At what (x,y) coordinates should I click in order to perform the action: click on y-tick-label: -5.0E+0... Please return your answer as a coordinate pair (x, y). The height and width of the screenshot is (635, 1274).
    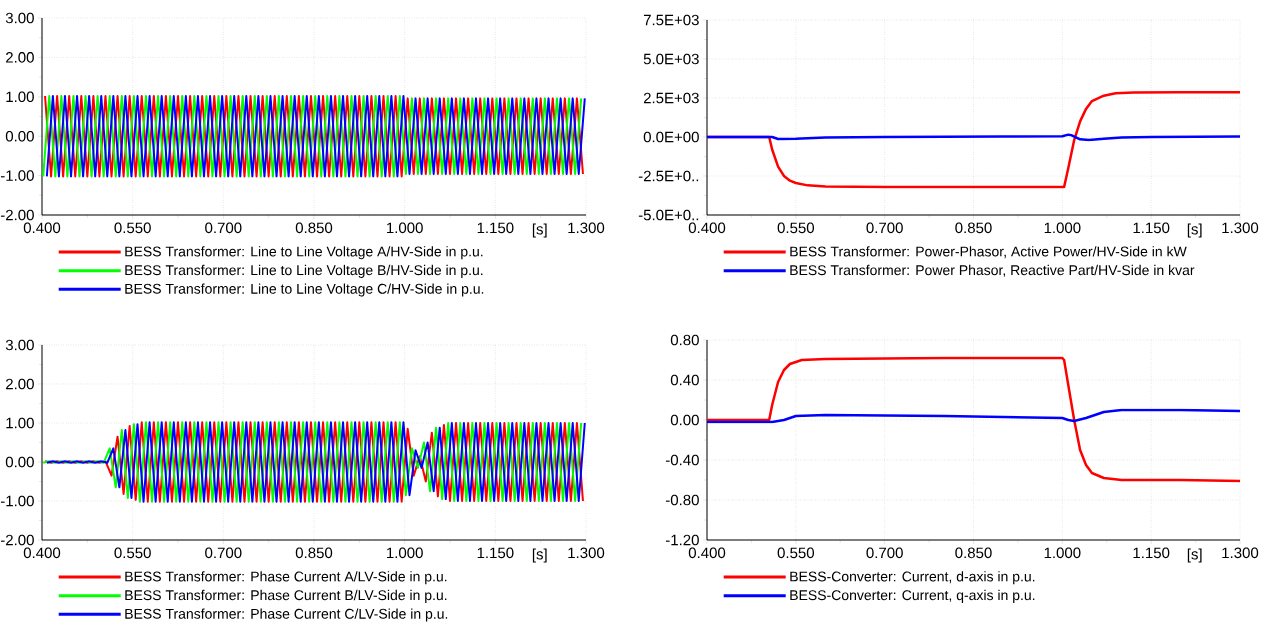
    Looking at the image, I should click on (668, 215).